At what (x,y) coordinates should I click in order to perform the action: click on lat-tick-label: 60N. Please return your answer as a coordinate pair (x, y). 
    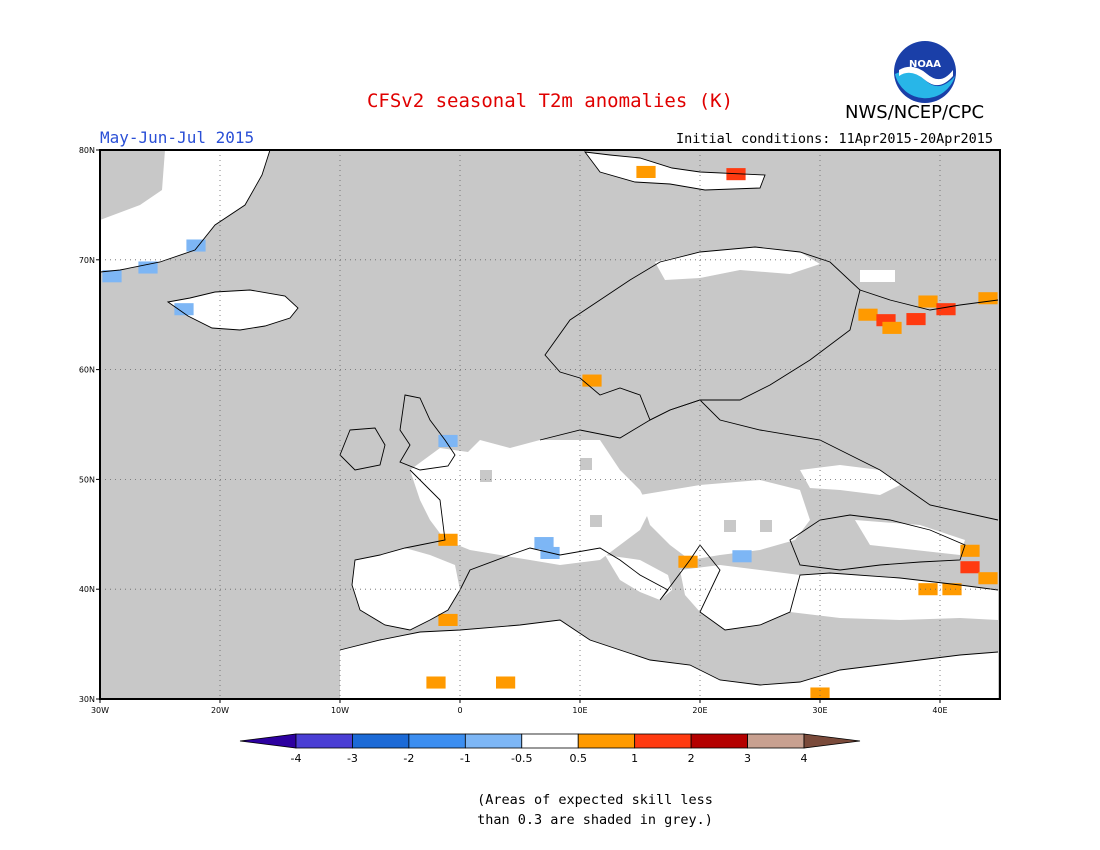
    Looking at the image, I should click on (87, 370).